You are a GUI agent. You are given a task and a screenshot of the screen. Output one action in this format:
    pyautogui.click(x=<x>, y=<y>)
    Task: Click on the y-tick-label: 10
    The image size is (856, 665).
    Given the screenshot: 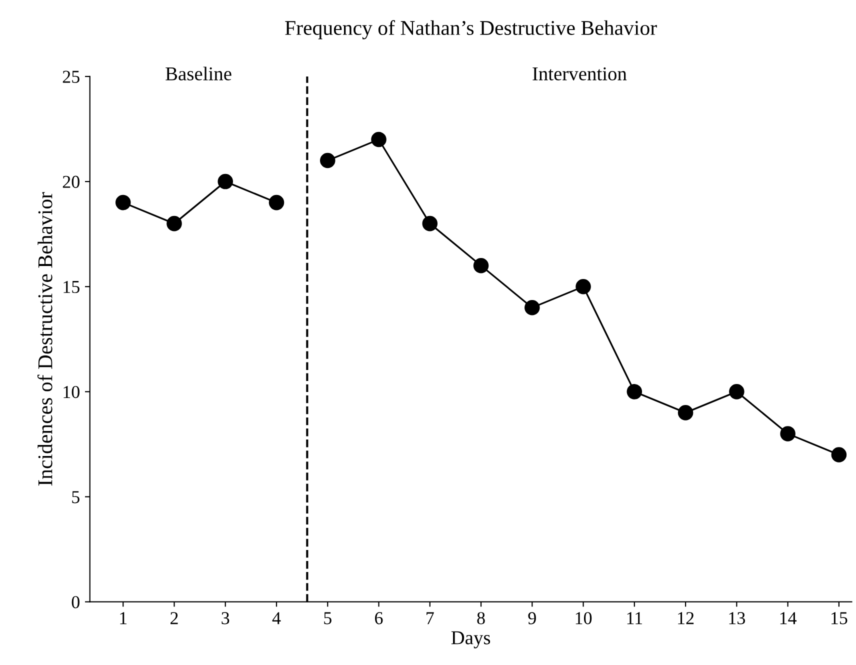 What is the action you would take?
    pyautogui.click(x=72, y=392)
    